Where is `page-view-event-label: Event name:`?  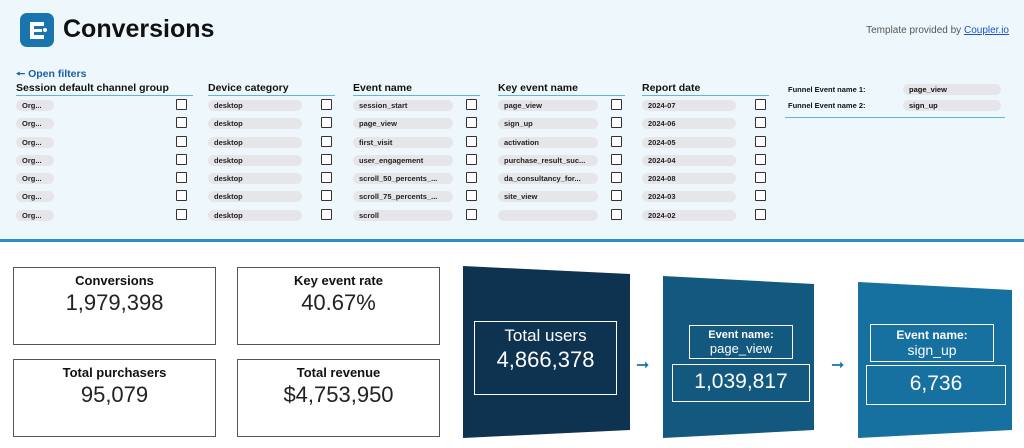 page-view-event-label: Event name: is located at coordinates (741, 335).